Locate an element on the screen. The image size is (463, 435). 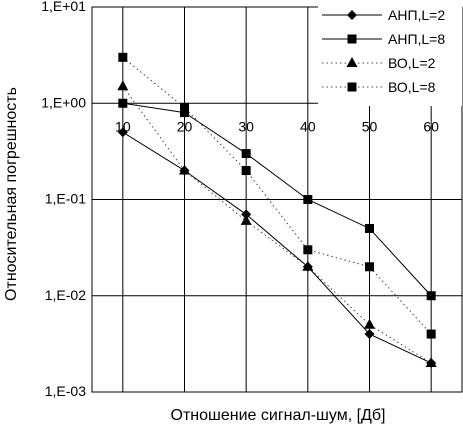
x-tick-label: 20 is located at coordinates (185, 126).